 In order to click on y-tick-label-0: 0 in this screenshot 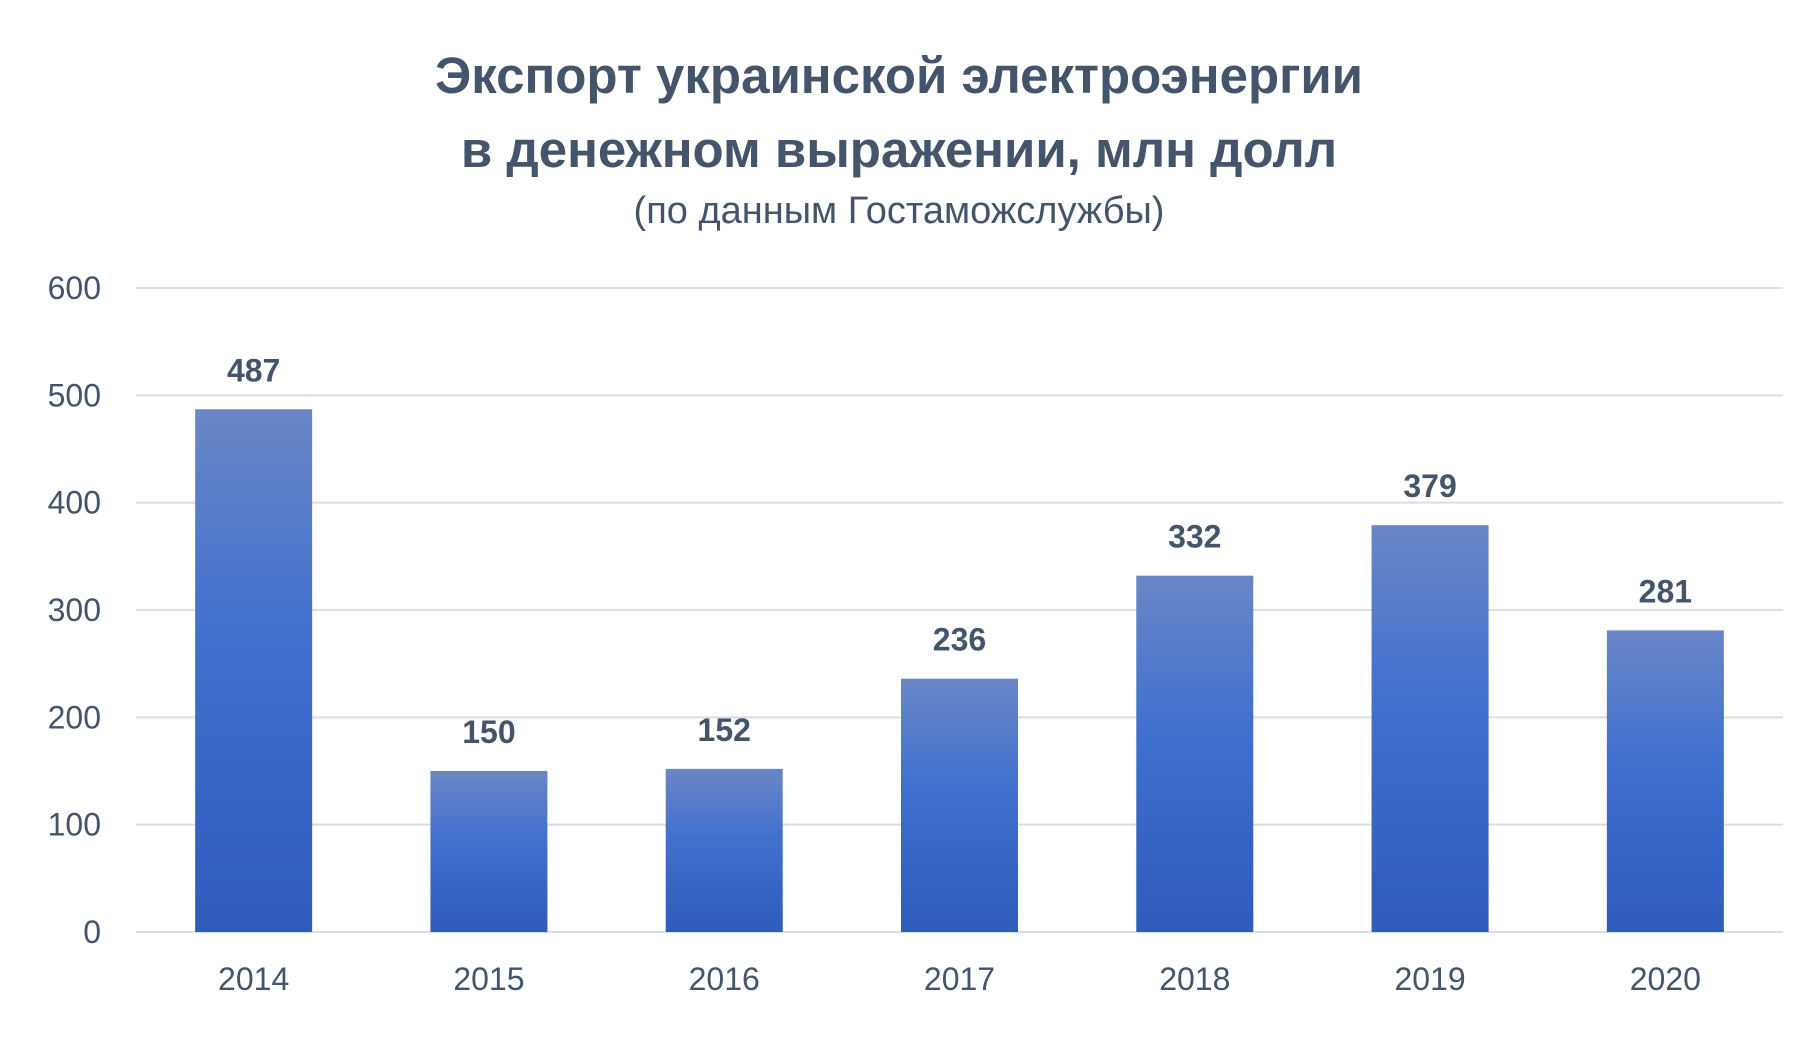, I will do `click(92, 932)`.